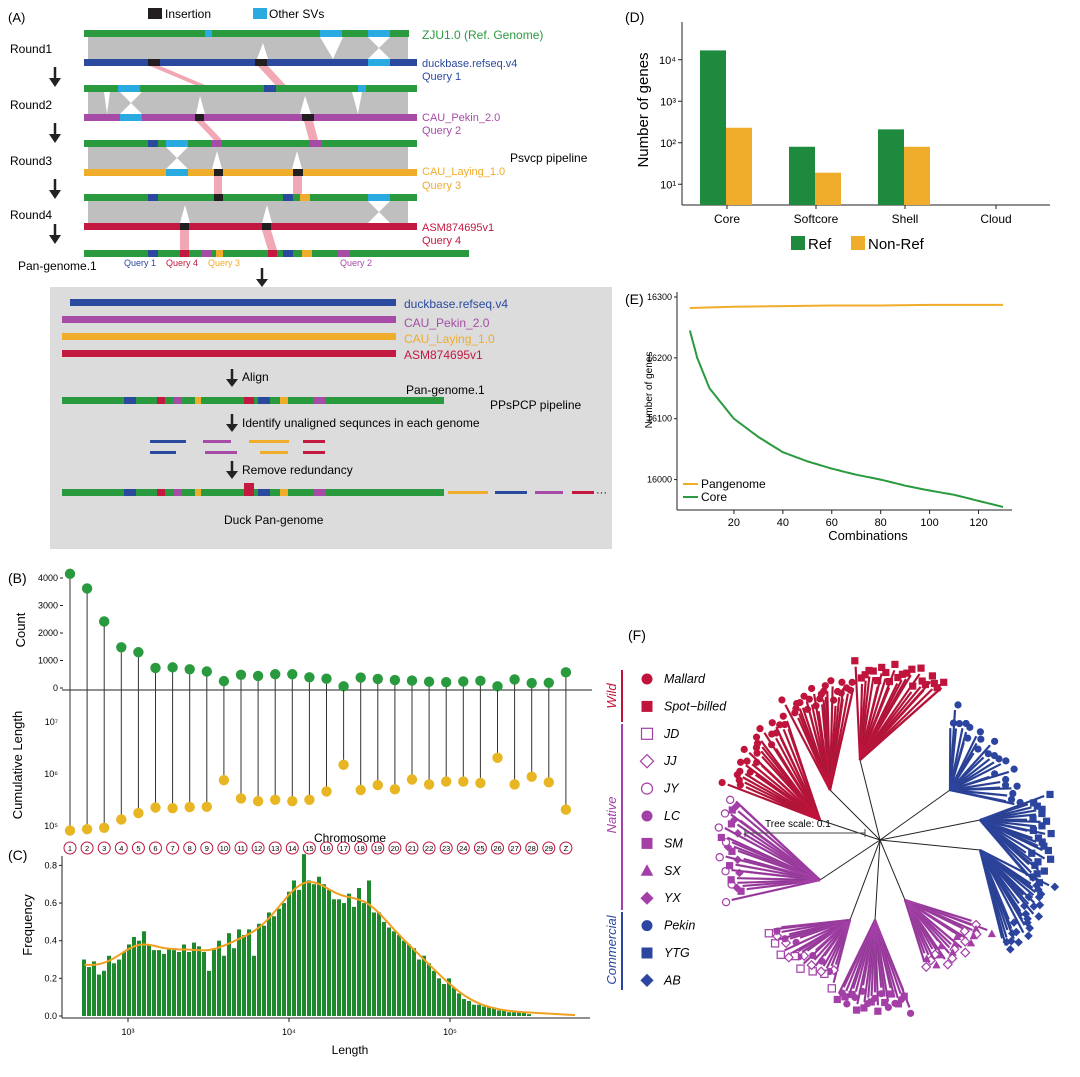 The height and width of the screenshot is (1077, 1080). I want to click on pan-query4-label: Query 4, so click(182, 263).